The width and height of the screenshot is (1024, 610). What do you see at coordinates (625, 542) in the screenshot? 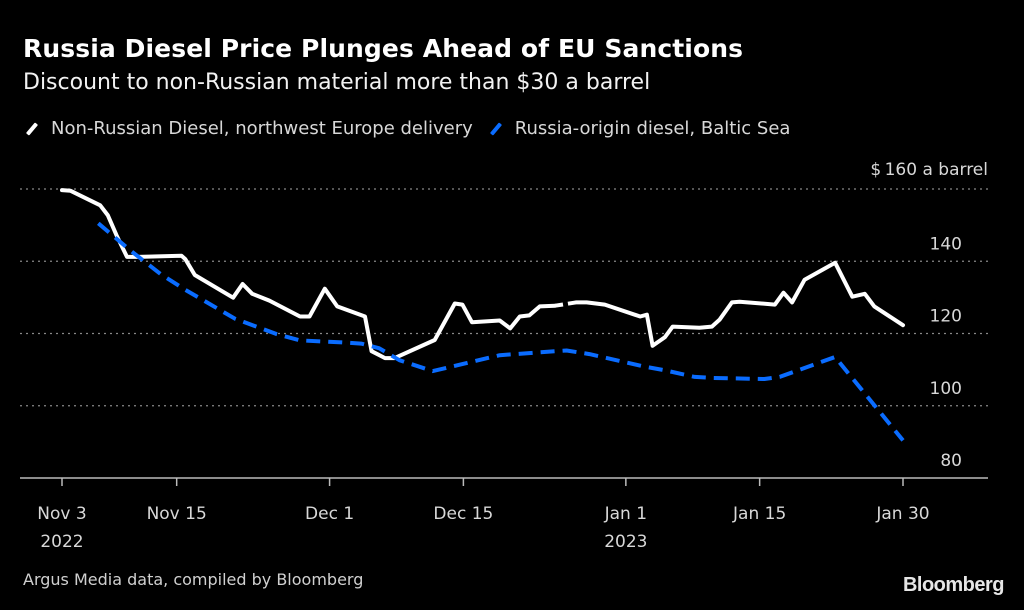
I see `x-tick-sublabel: 2023` at bounding box center [625, 542].